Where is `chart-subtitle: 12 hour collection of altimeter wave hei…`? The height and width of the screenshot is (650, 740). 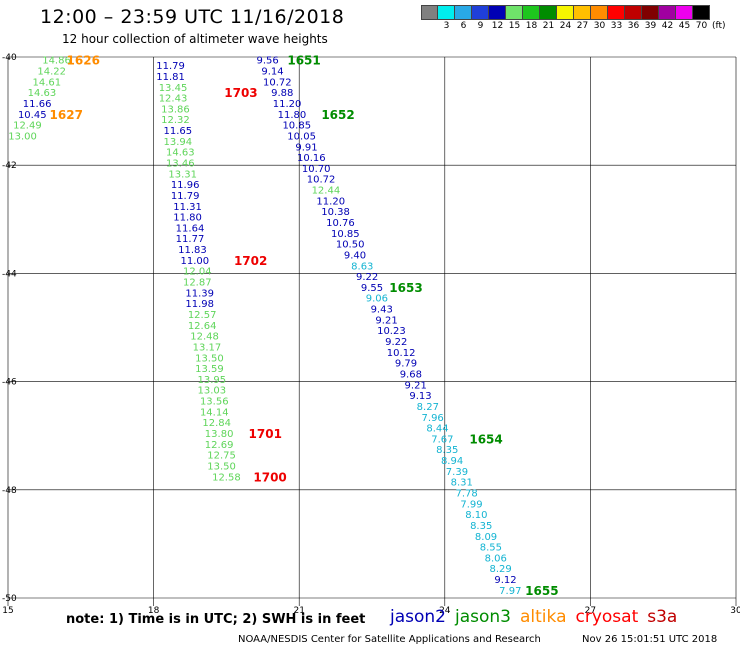 chart-subtitle: 12 hour collection of altimeter wave hei… is located at coordinates (195, 39).